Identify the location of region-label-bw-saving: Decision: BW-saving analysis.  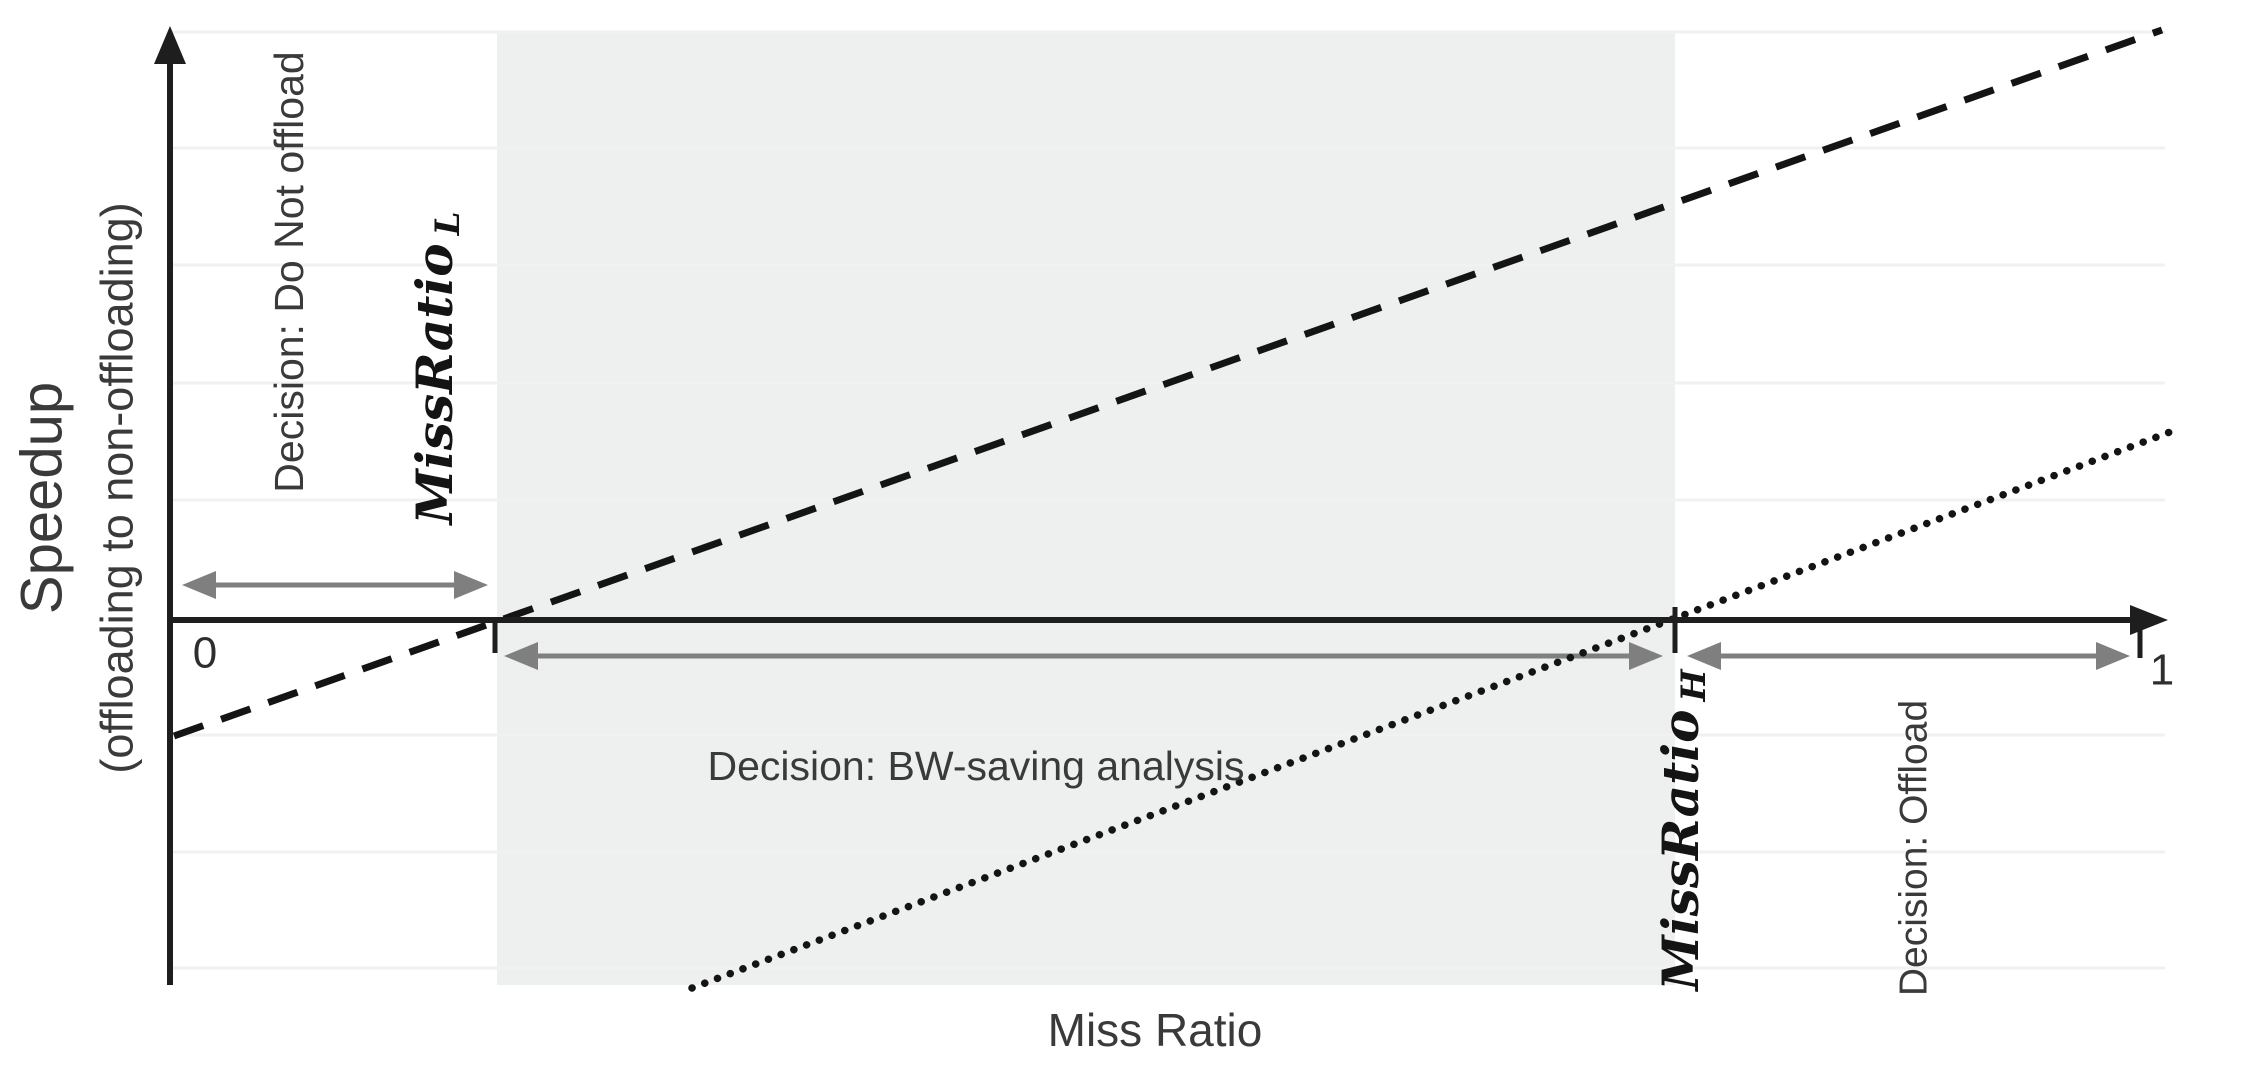
(975, 766).